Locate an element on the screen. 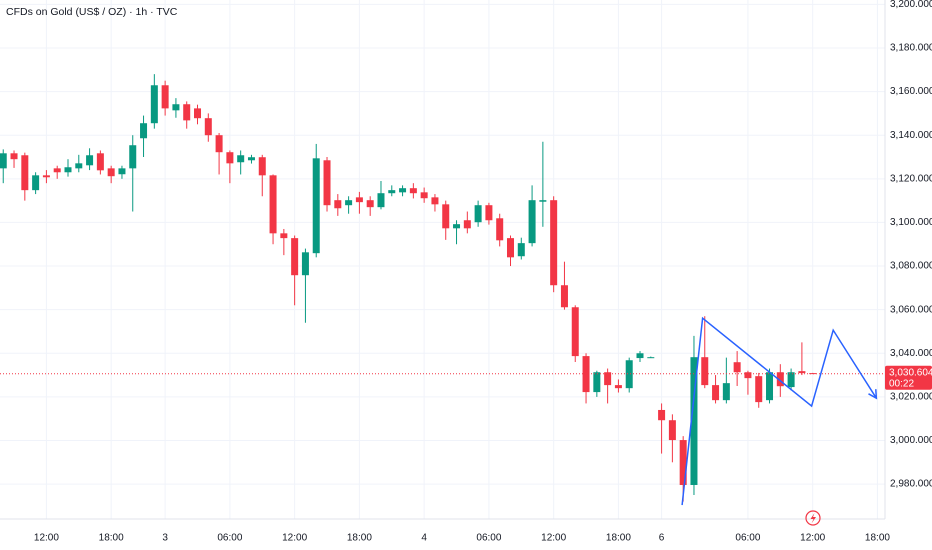 This screenshot has height=550, width=932. y-tick-label: 3,060.000 is located at coordinates (911, 309).